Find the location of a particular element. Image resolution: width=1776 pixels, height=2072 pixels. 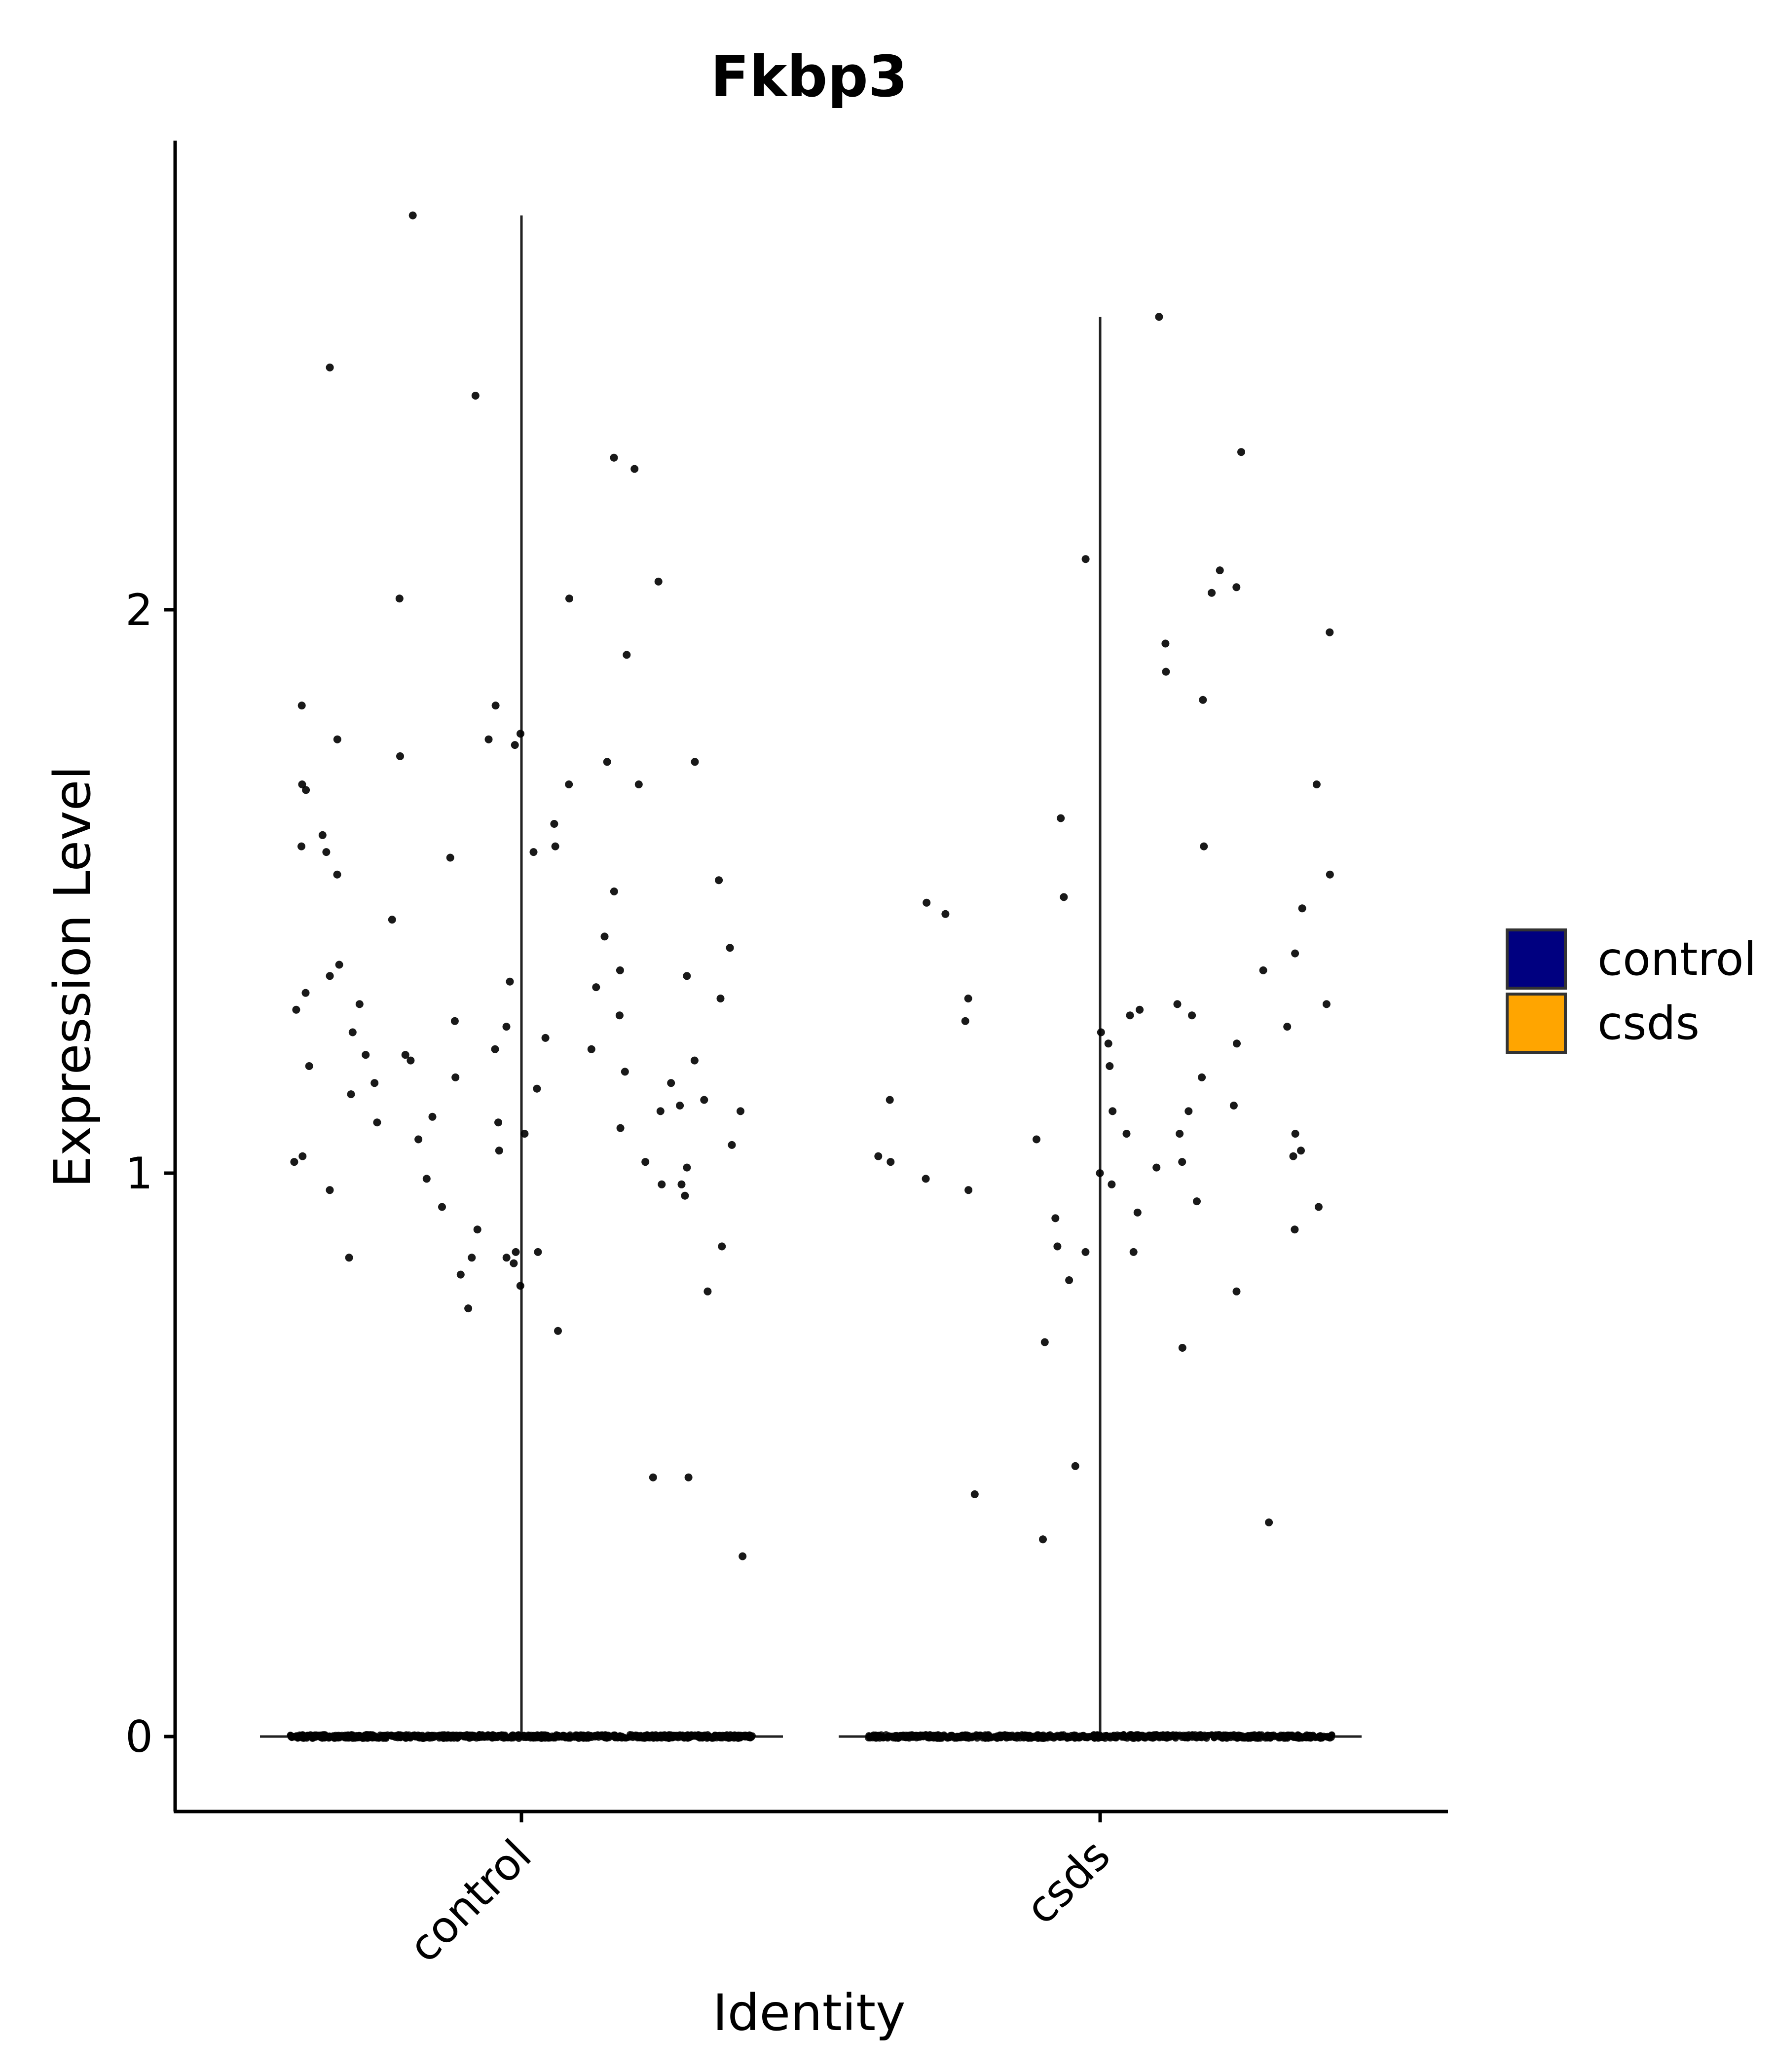

x-axis-title: Identity is located at coordinates (810, 2013).